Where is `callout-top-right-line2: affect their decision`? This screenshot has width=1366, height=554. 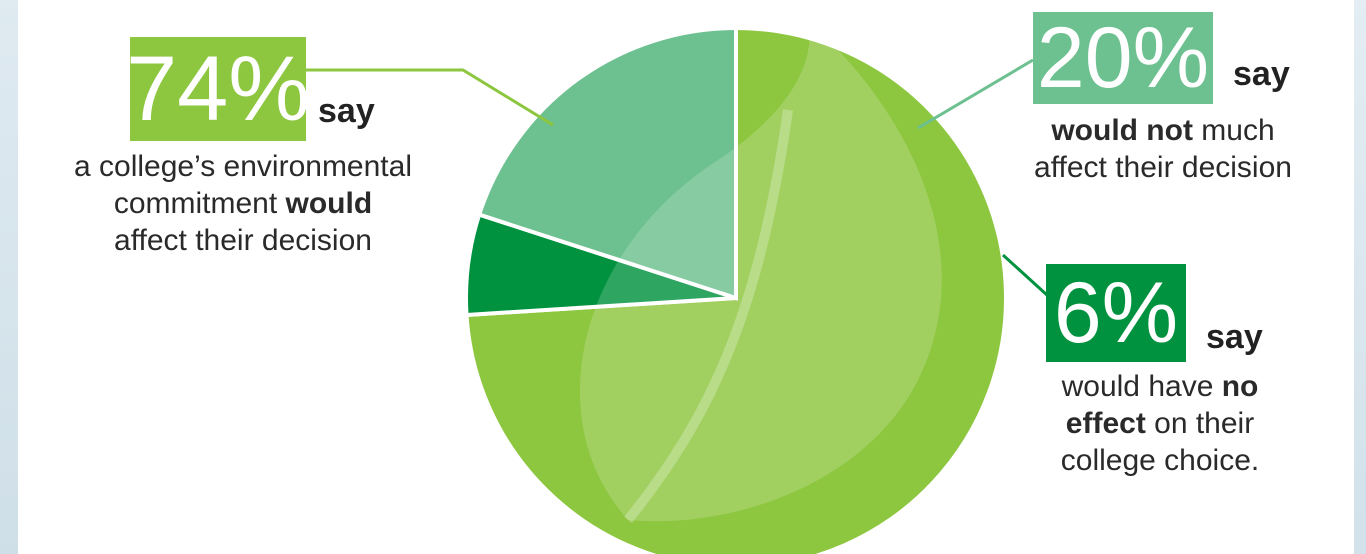
callout-top-right-line2: affect their decision is located at coordinates (1163, 167).